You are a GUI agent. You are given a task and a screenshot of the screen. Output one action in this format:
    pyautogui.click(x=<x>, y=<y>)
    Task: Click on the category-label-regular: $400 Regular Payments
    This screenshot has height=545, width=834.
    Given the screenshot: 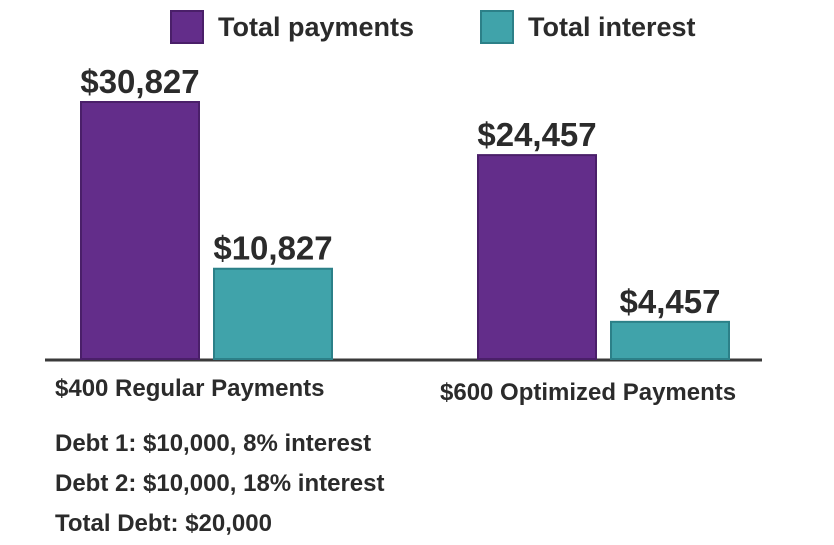 What is the action you would take?
    pyautogui.click(x=190, y=388)
    